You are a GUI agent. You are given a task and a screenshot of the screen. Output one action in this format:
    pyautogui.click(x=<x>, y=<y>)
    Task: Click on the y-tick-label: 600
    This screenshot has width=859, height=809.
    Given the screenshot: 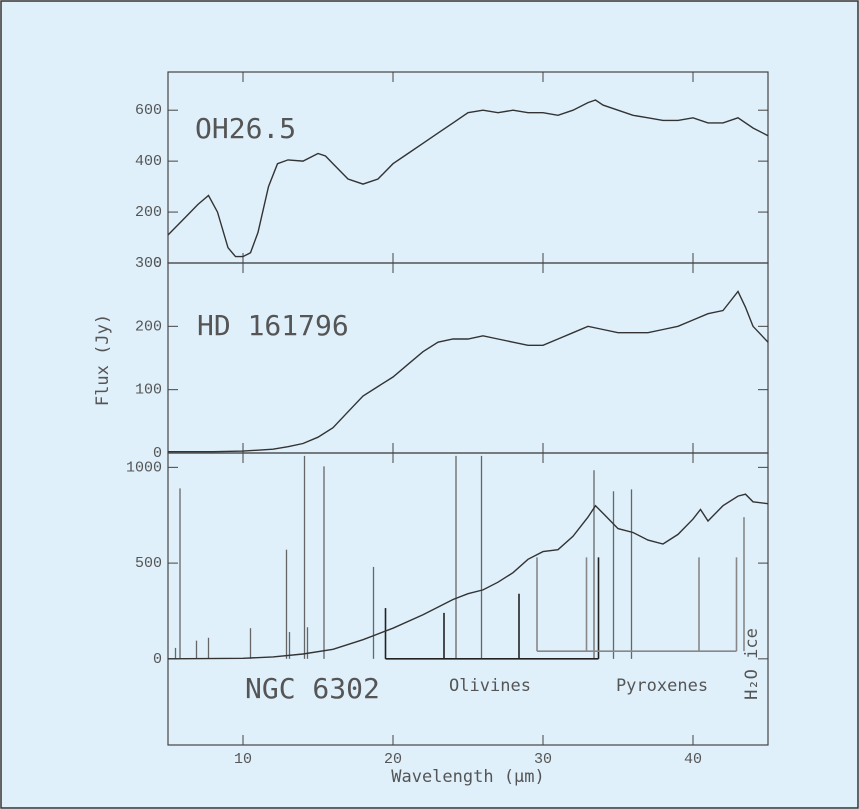 What is the action you would take?
    pyautogui.click(x=148, y=110)
    